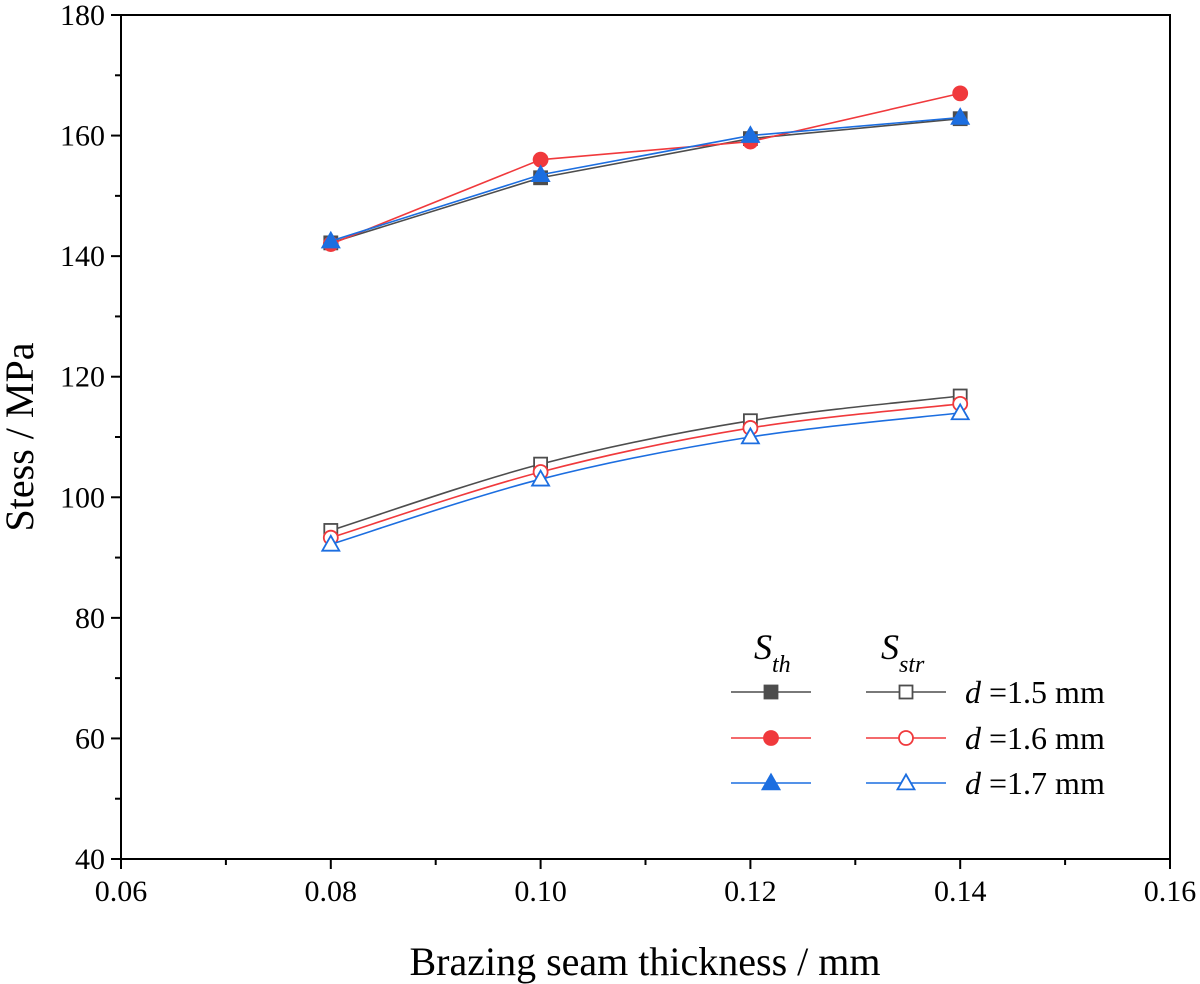 The width and height of the screenshot is (1200, 984). I want to click on x-axis-title: Brazing seam thickness / mm, so click(644, 961).